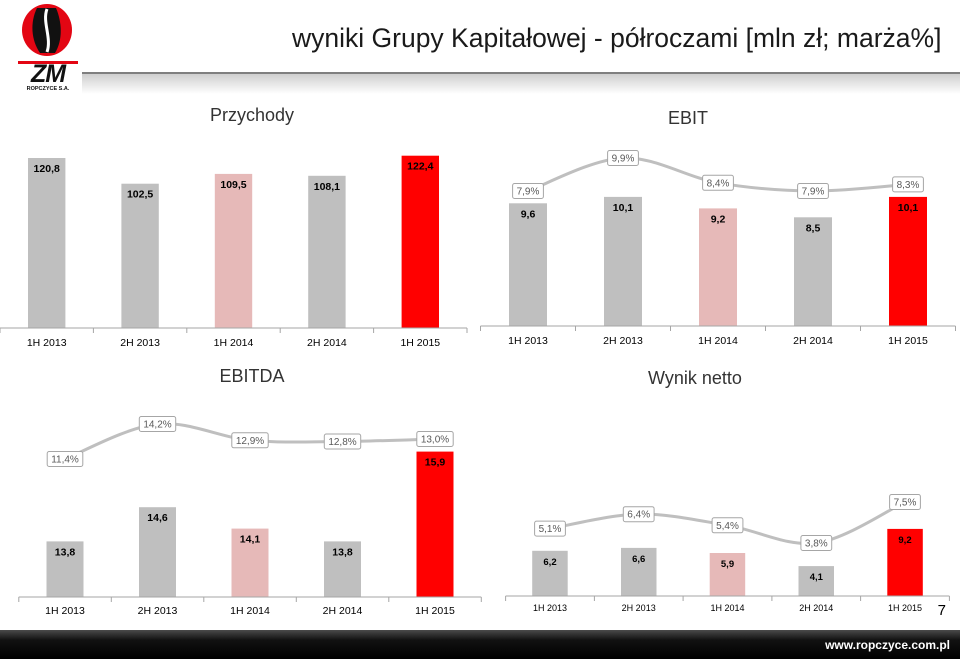 Image resolution: width=960 pixels, height=659 pixels. Describe the element at coordinates (887, 645) in the screenshot. I see `footer-website-url: www.ropczyce.com.pl` at that location.